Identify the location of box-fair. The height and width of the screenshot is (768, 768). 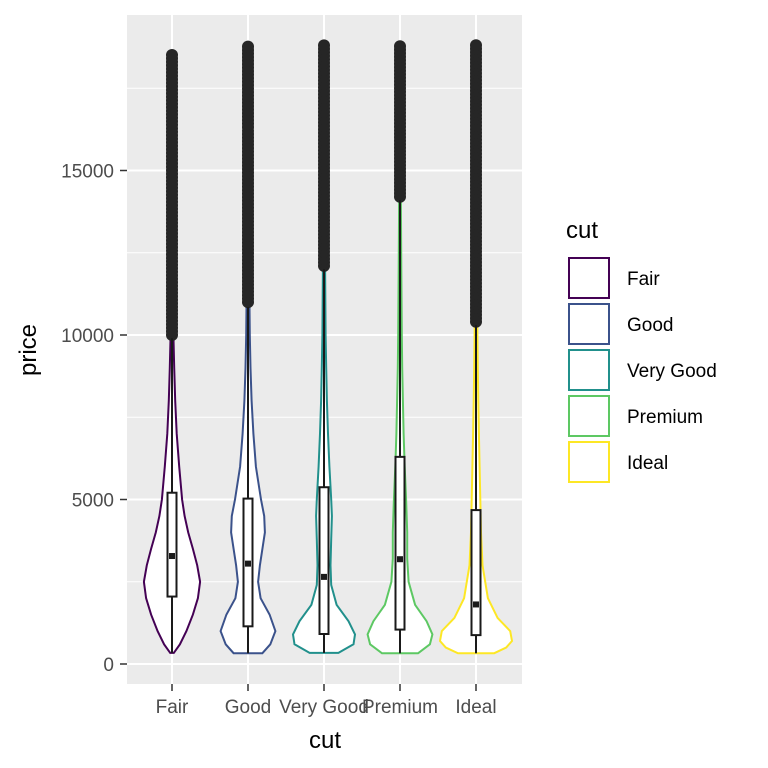
(172, 544).